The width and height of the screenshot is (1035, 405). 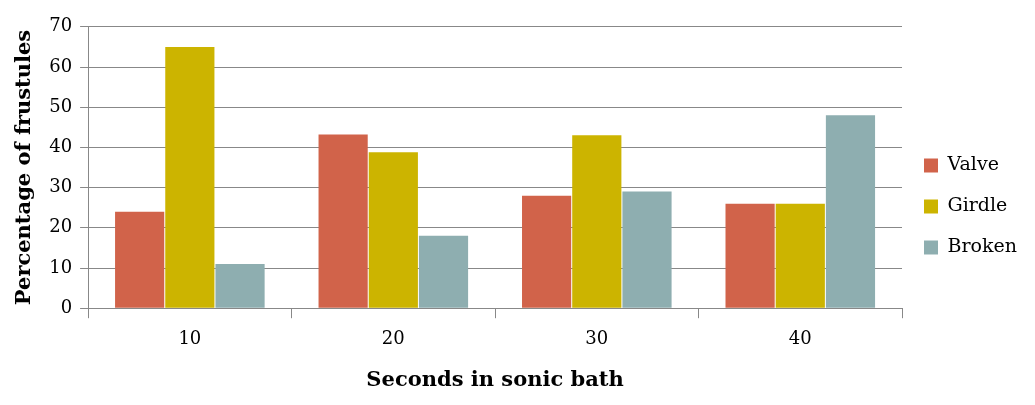 I want to click on y-axis-title: Percentage of frustules, so click(x=23, y=167).